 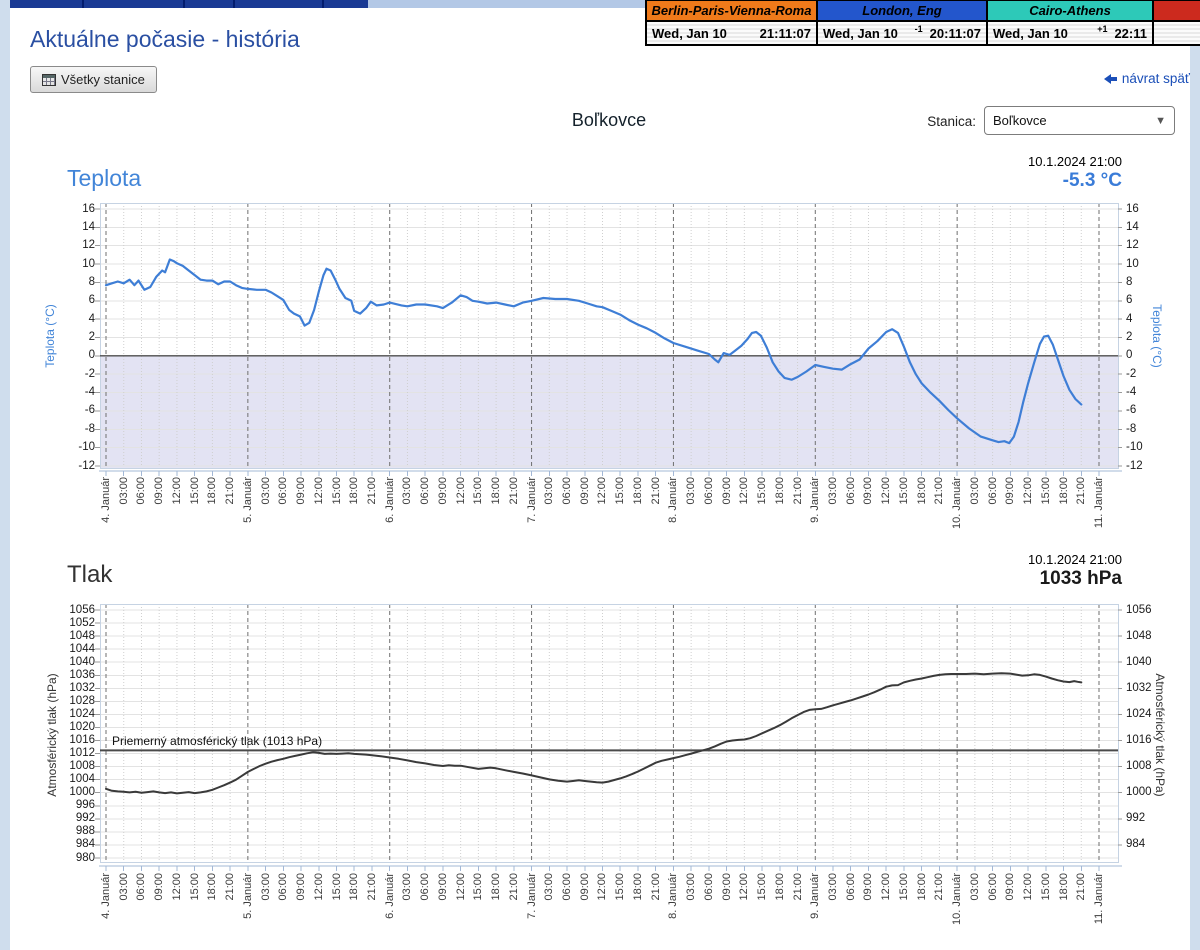 What do you see at coordinates (106, 500) in the screenshot?
I see `x-axis-tick-label: 4. Január` at bounding box center [106, 500].